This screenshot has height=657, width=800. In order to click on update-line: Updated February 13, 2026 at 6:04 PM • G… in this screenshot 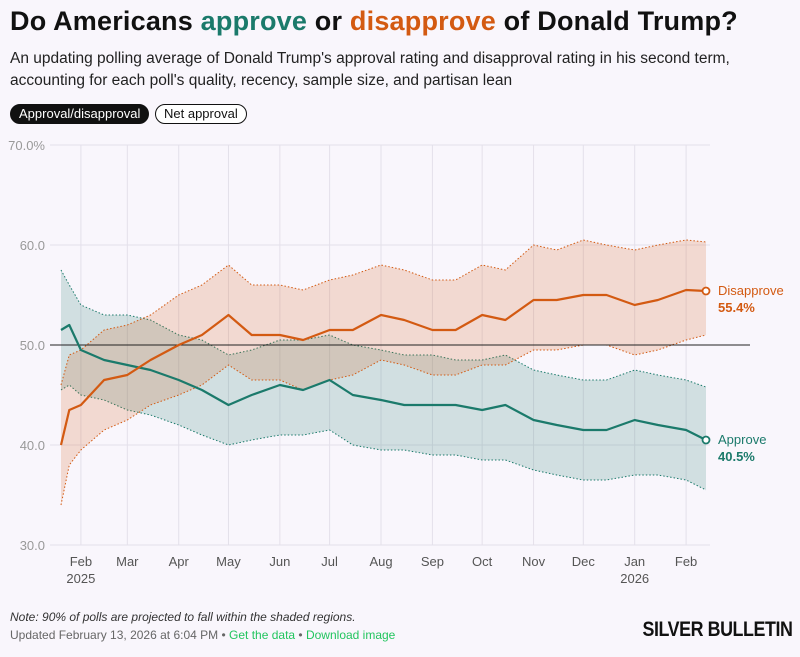, I will do `click(203, 635)`.